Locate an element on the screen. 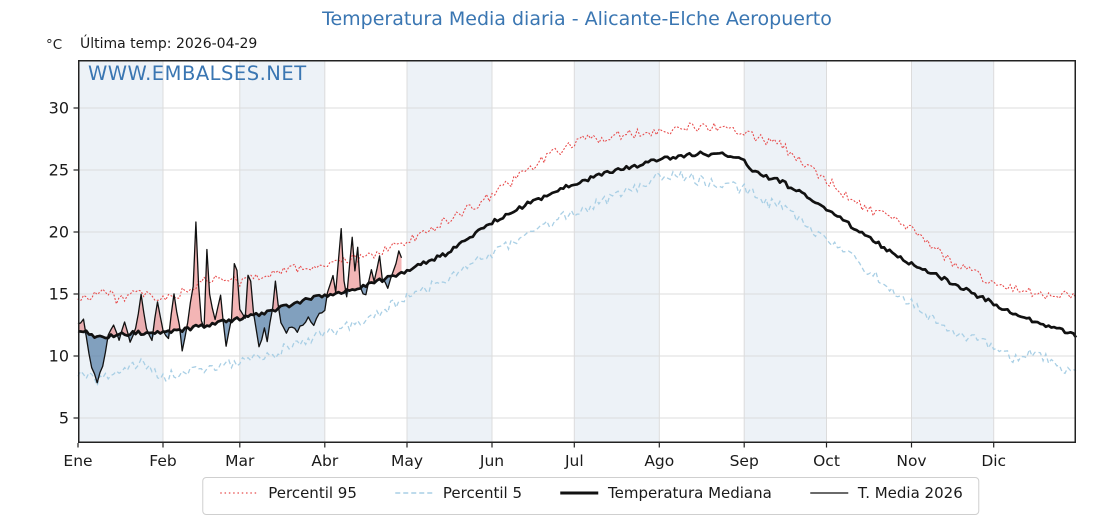 The width and height of the screenshot is (1120, 515). legend-item-percentil-95: Percentil 95 is located at coordinates (288, 493).